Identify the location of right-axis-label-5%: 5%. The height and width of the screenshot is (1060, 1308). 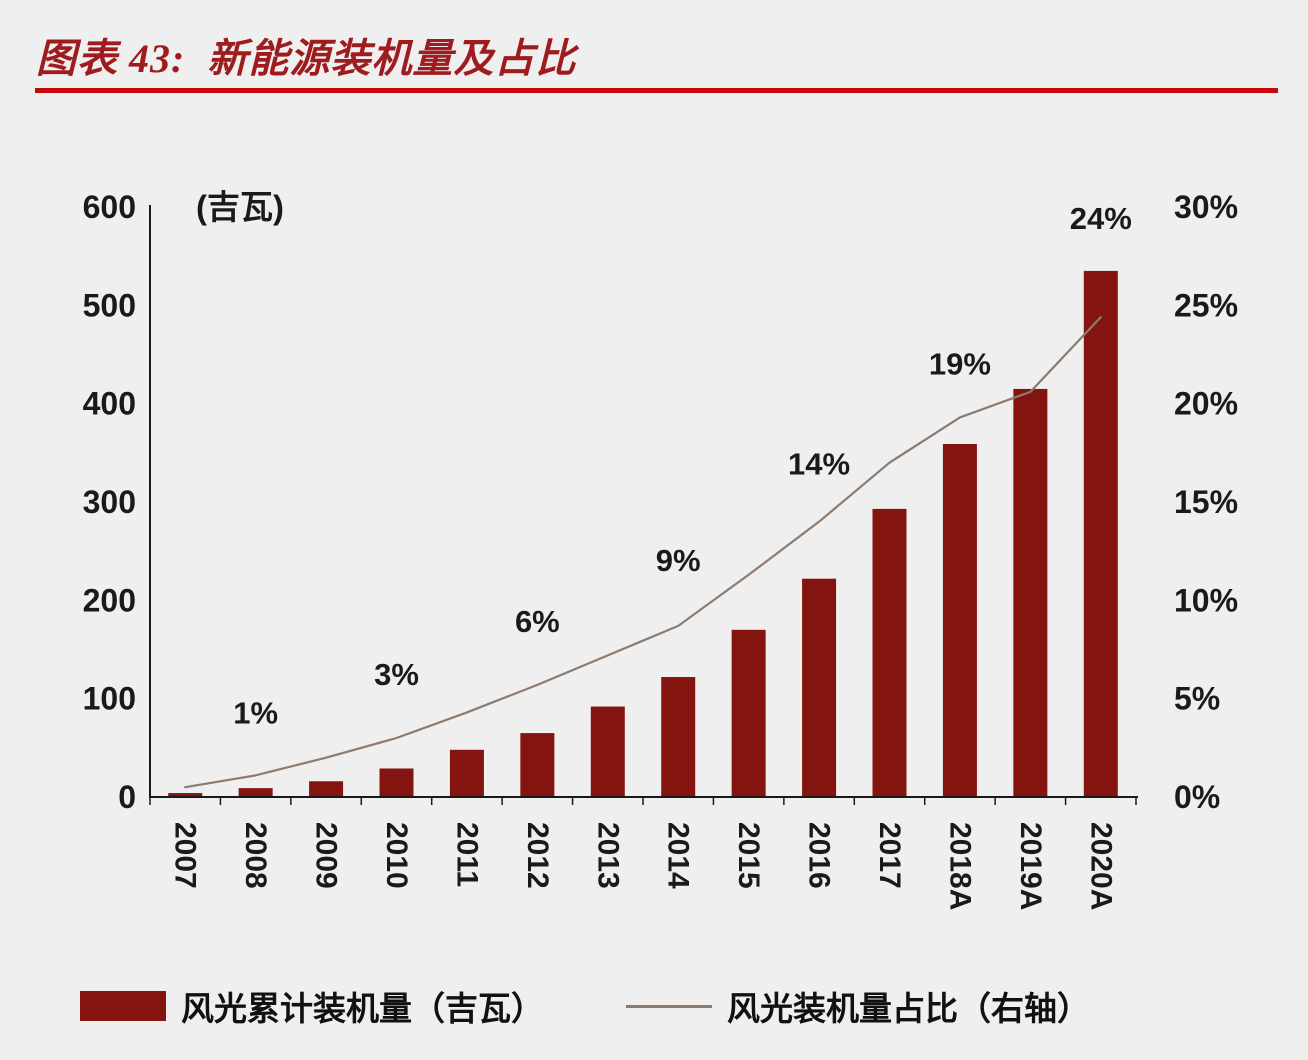
(1197, 699).